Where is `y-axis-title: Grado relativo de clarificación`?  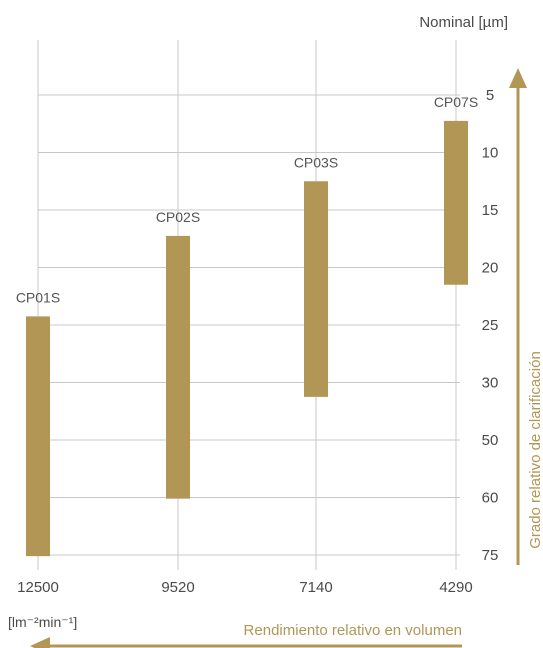 y-axis-title: Grado relativo de clarificación is located at coordinates (535, 450).